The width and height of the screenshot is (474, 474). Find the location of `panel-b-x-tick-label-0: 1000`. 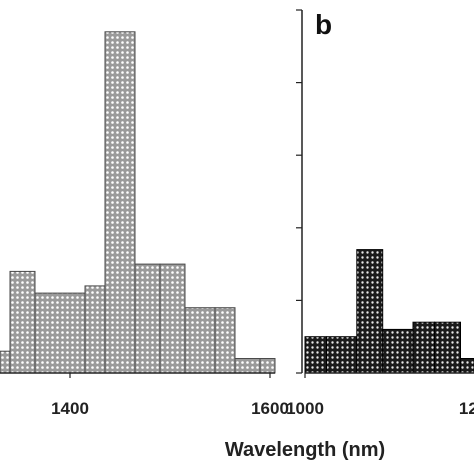

panel-b-x-tick-label-0: 1000 is located at coordinates (305, 408).